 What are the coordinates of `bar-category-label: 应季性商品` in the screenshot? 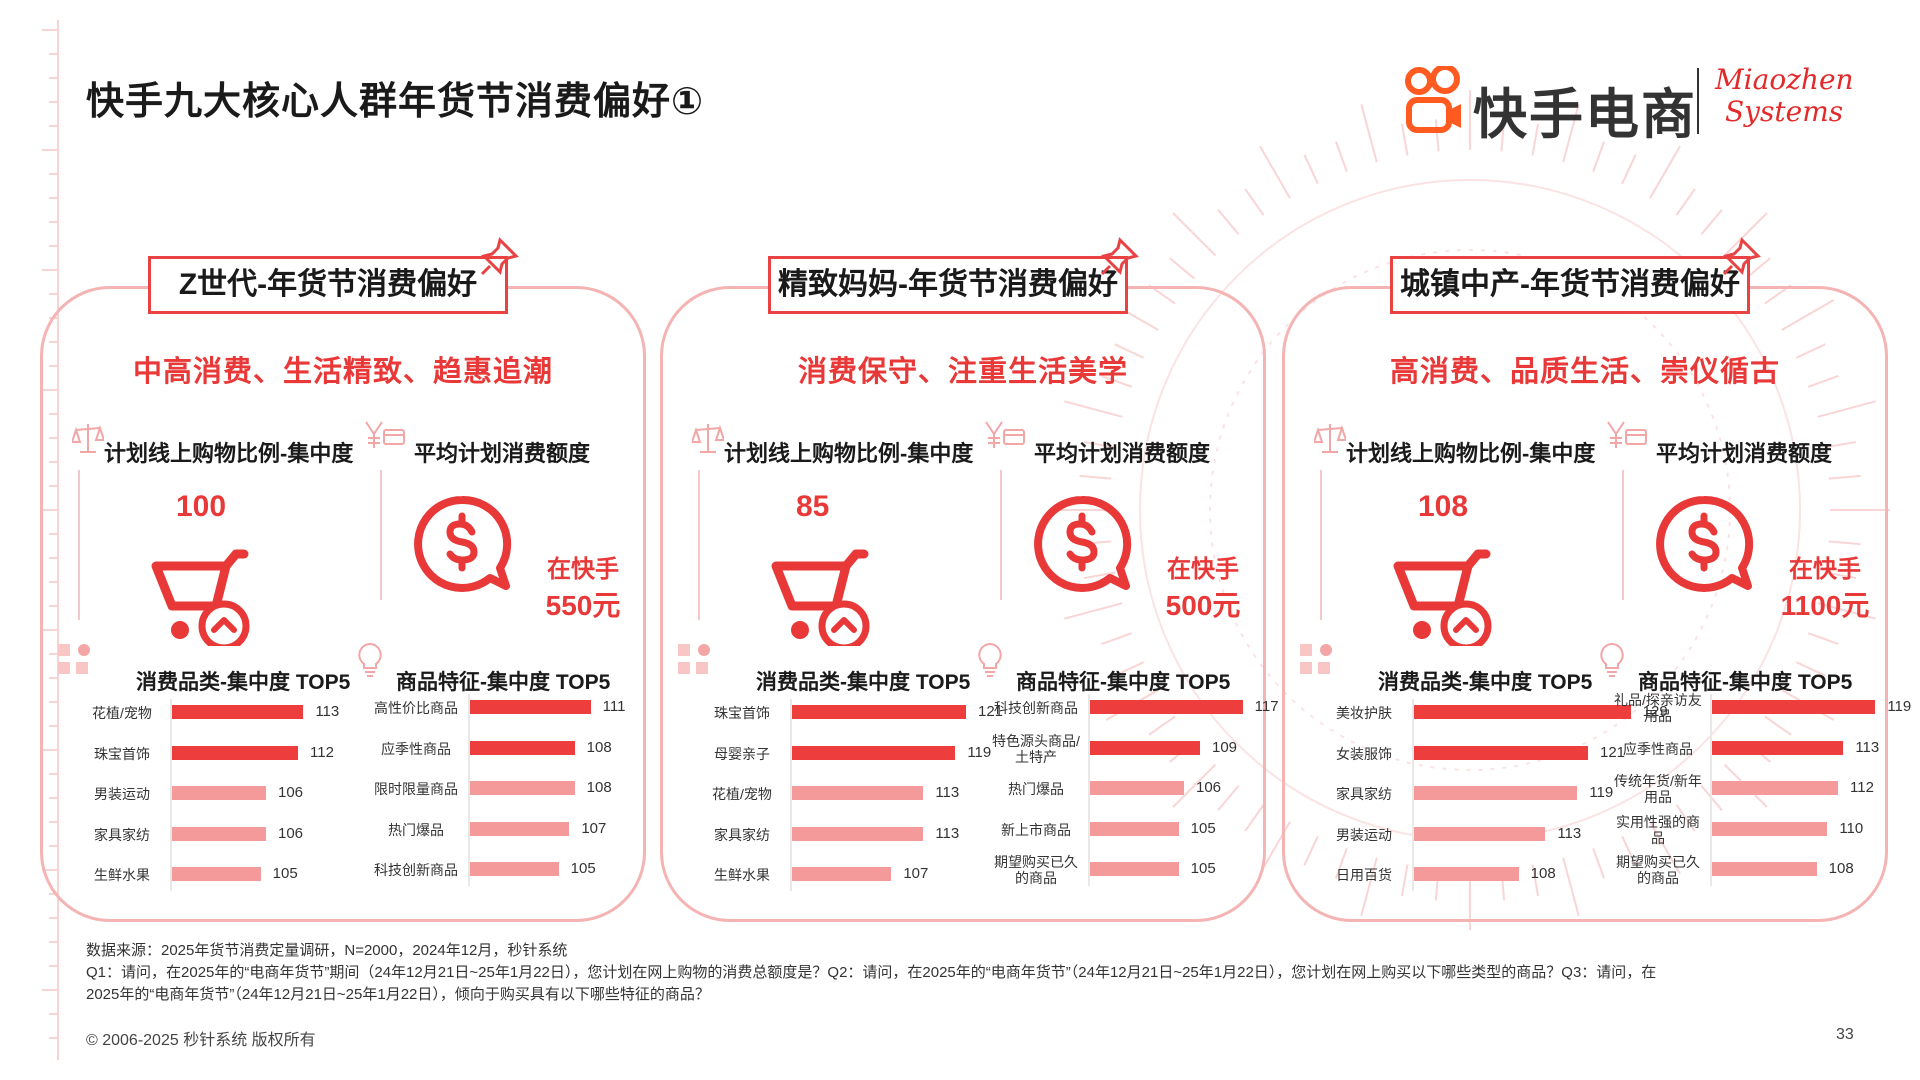 It's located at (416, 748).